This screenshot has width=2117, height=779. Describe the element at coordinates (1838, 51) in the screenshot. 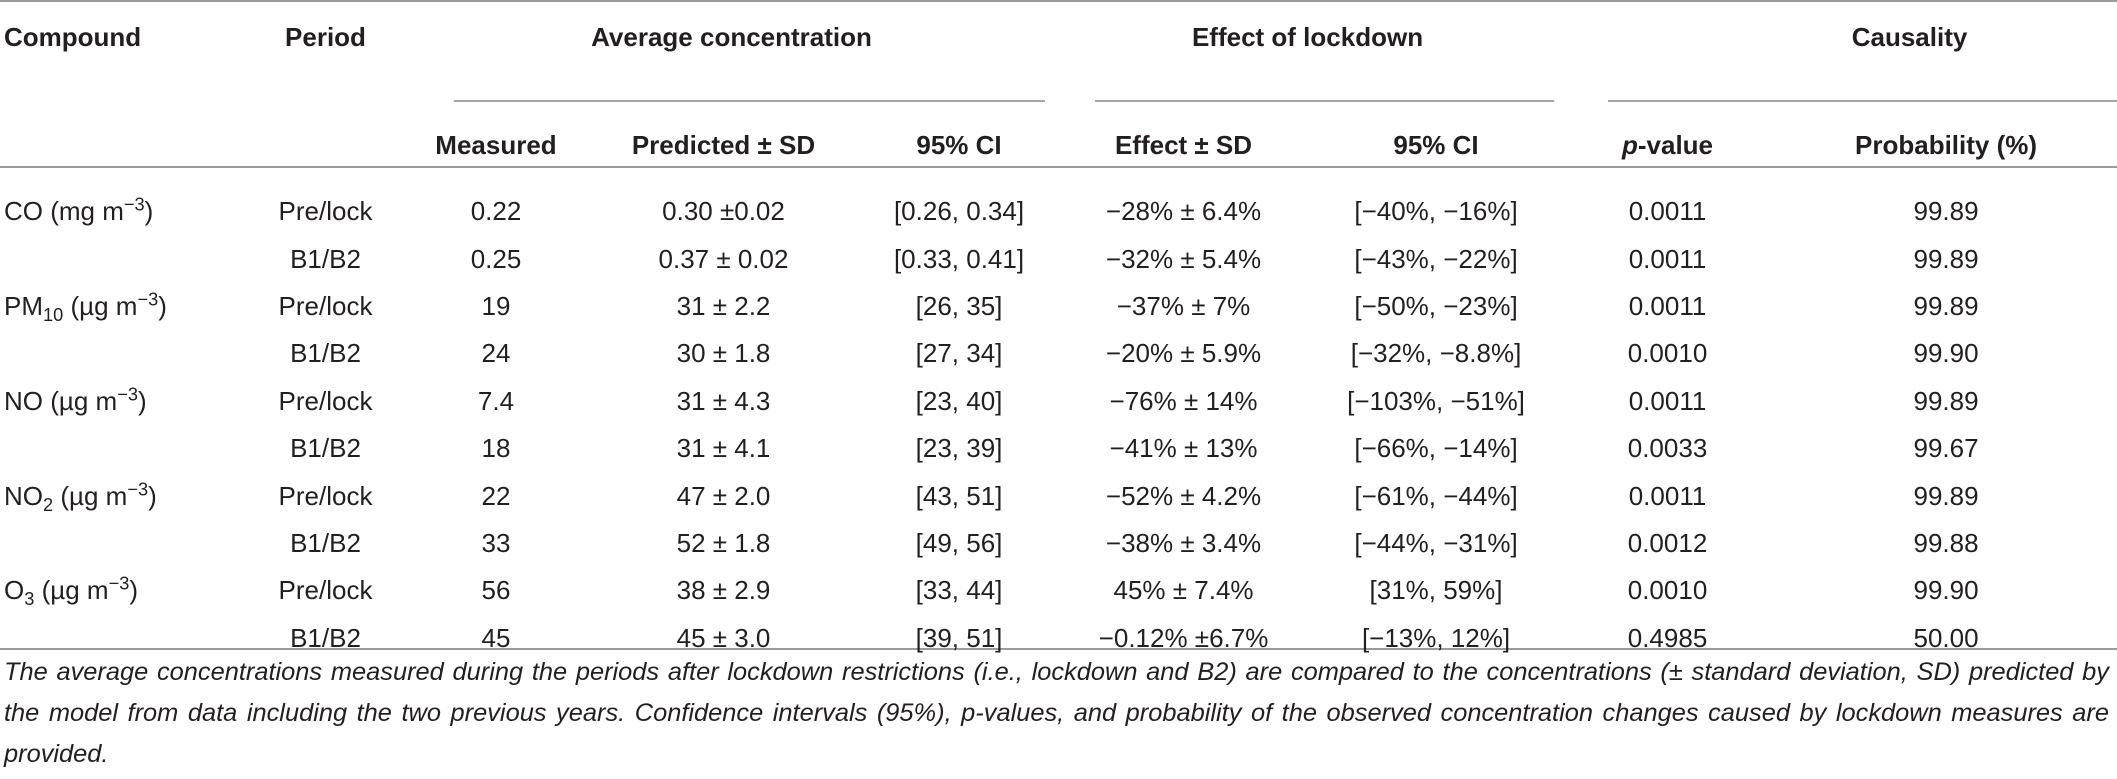

I see `header-causality: Causality` at that location.